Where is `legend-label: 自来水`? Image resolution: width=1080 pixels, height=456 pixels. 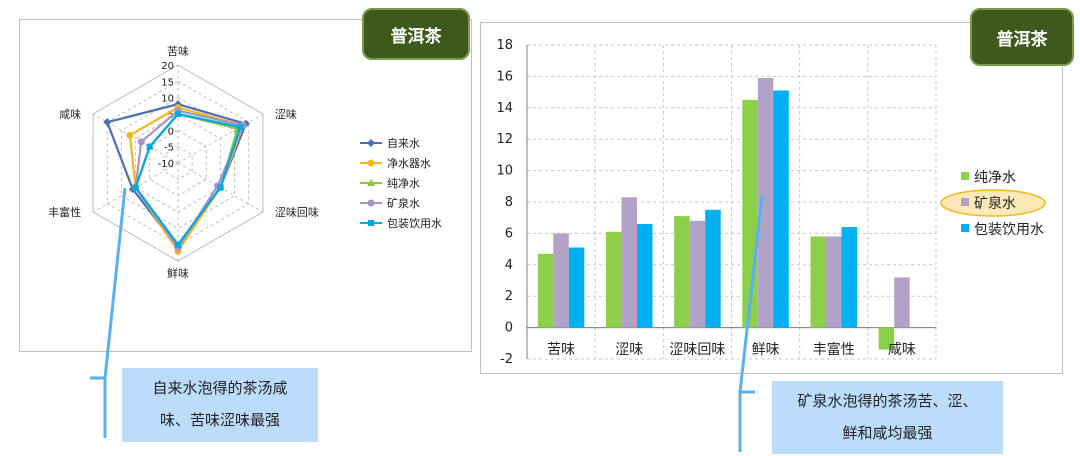
legend-label: 自来水 is located at coordinates (403, 143).